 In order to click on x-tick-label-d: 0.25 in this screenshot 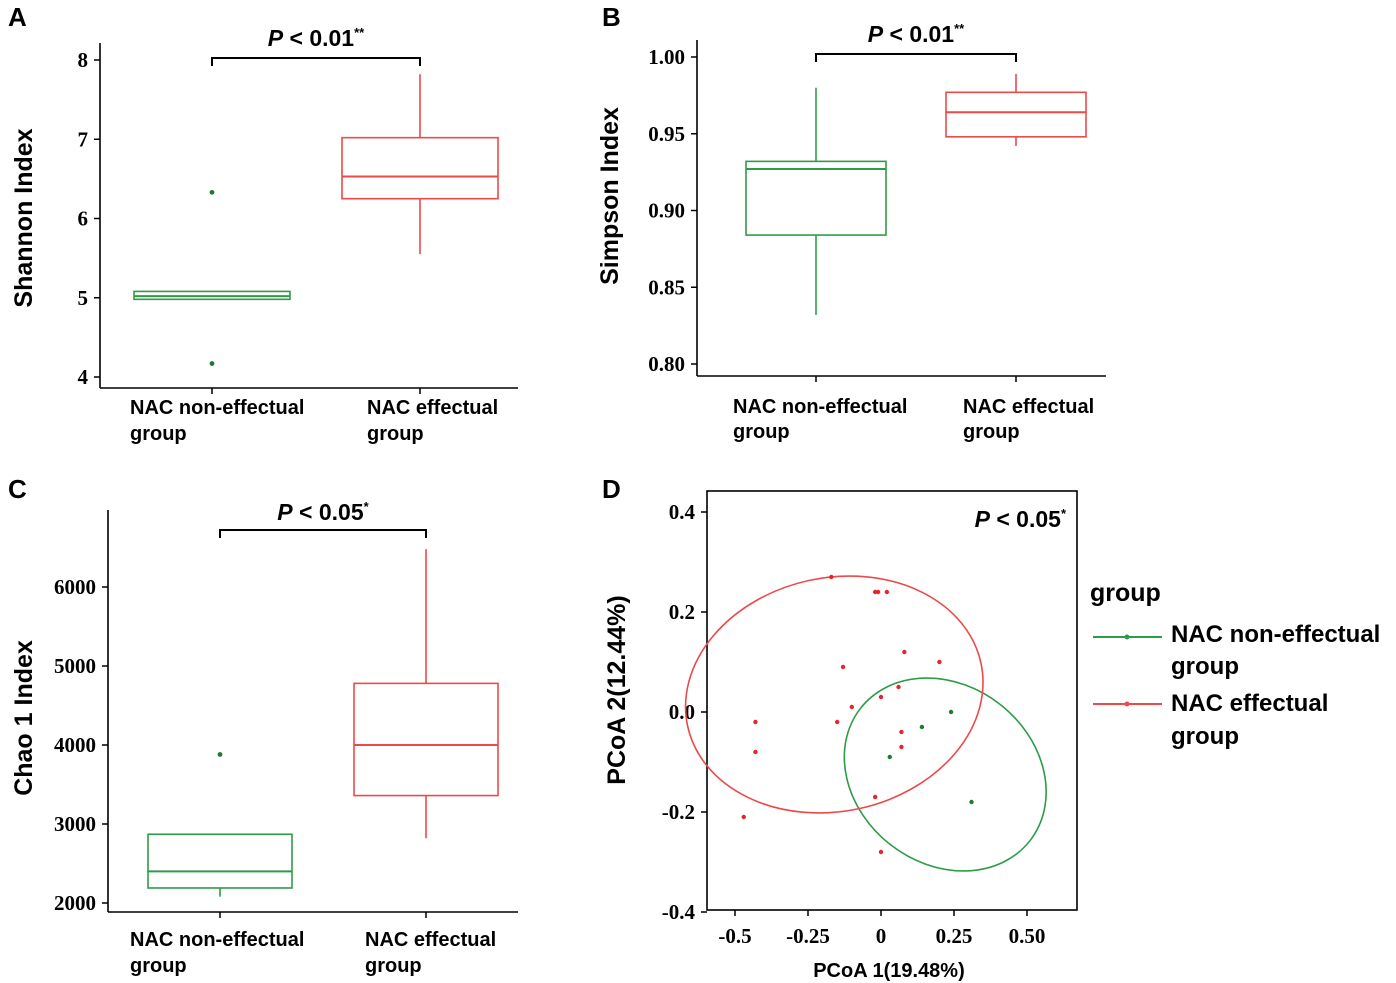, I will do `click(954, 936)`.